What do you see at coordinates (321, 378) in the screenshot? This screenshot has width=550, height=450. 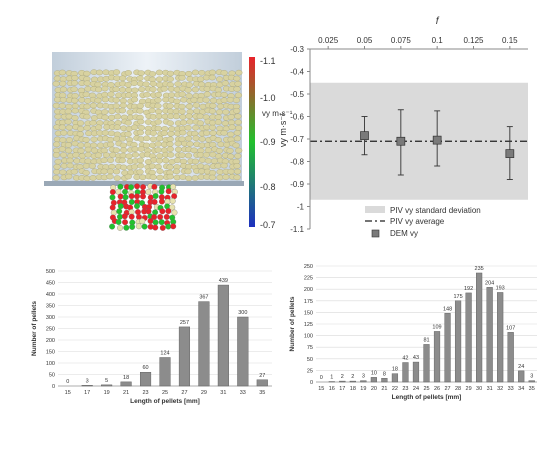 I see `data-label: 0` at bounding box center [321, 378].